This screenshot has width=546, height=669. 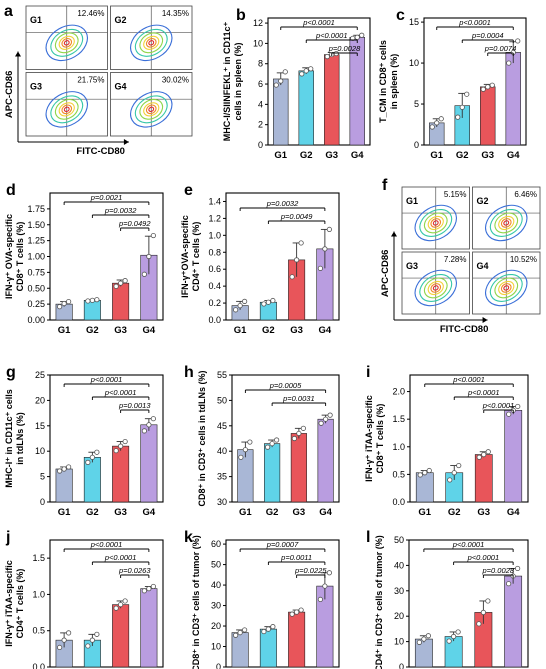 What do you see at coordinates (258, 23) in the screenshot?
I see `y-tick-label: 12` at bounding box center [258, 23].